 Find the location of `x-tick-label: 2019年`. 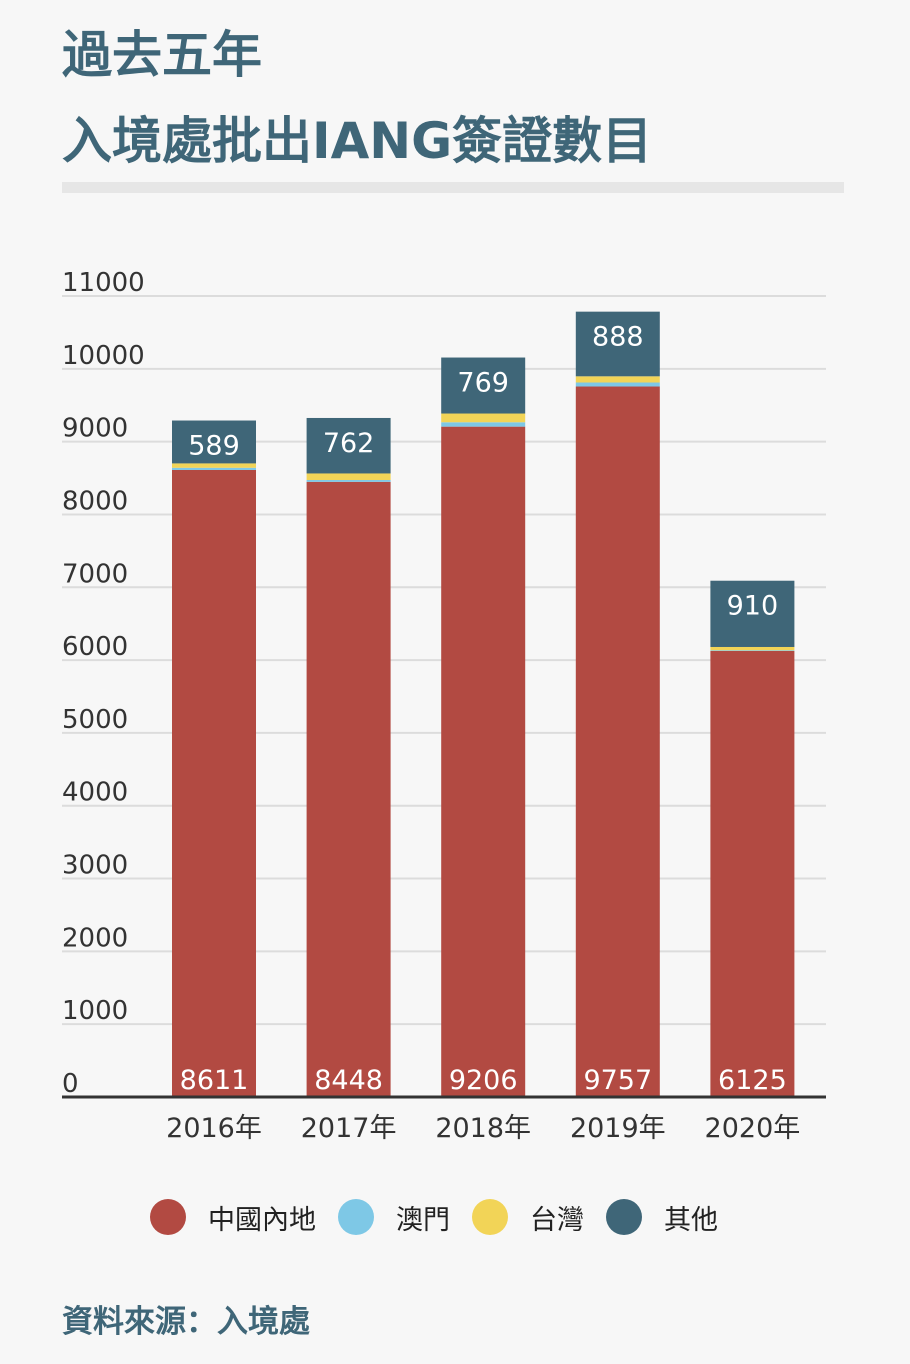

x-tick-label: 2019年 is located at coordinates (618, 1128).